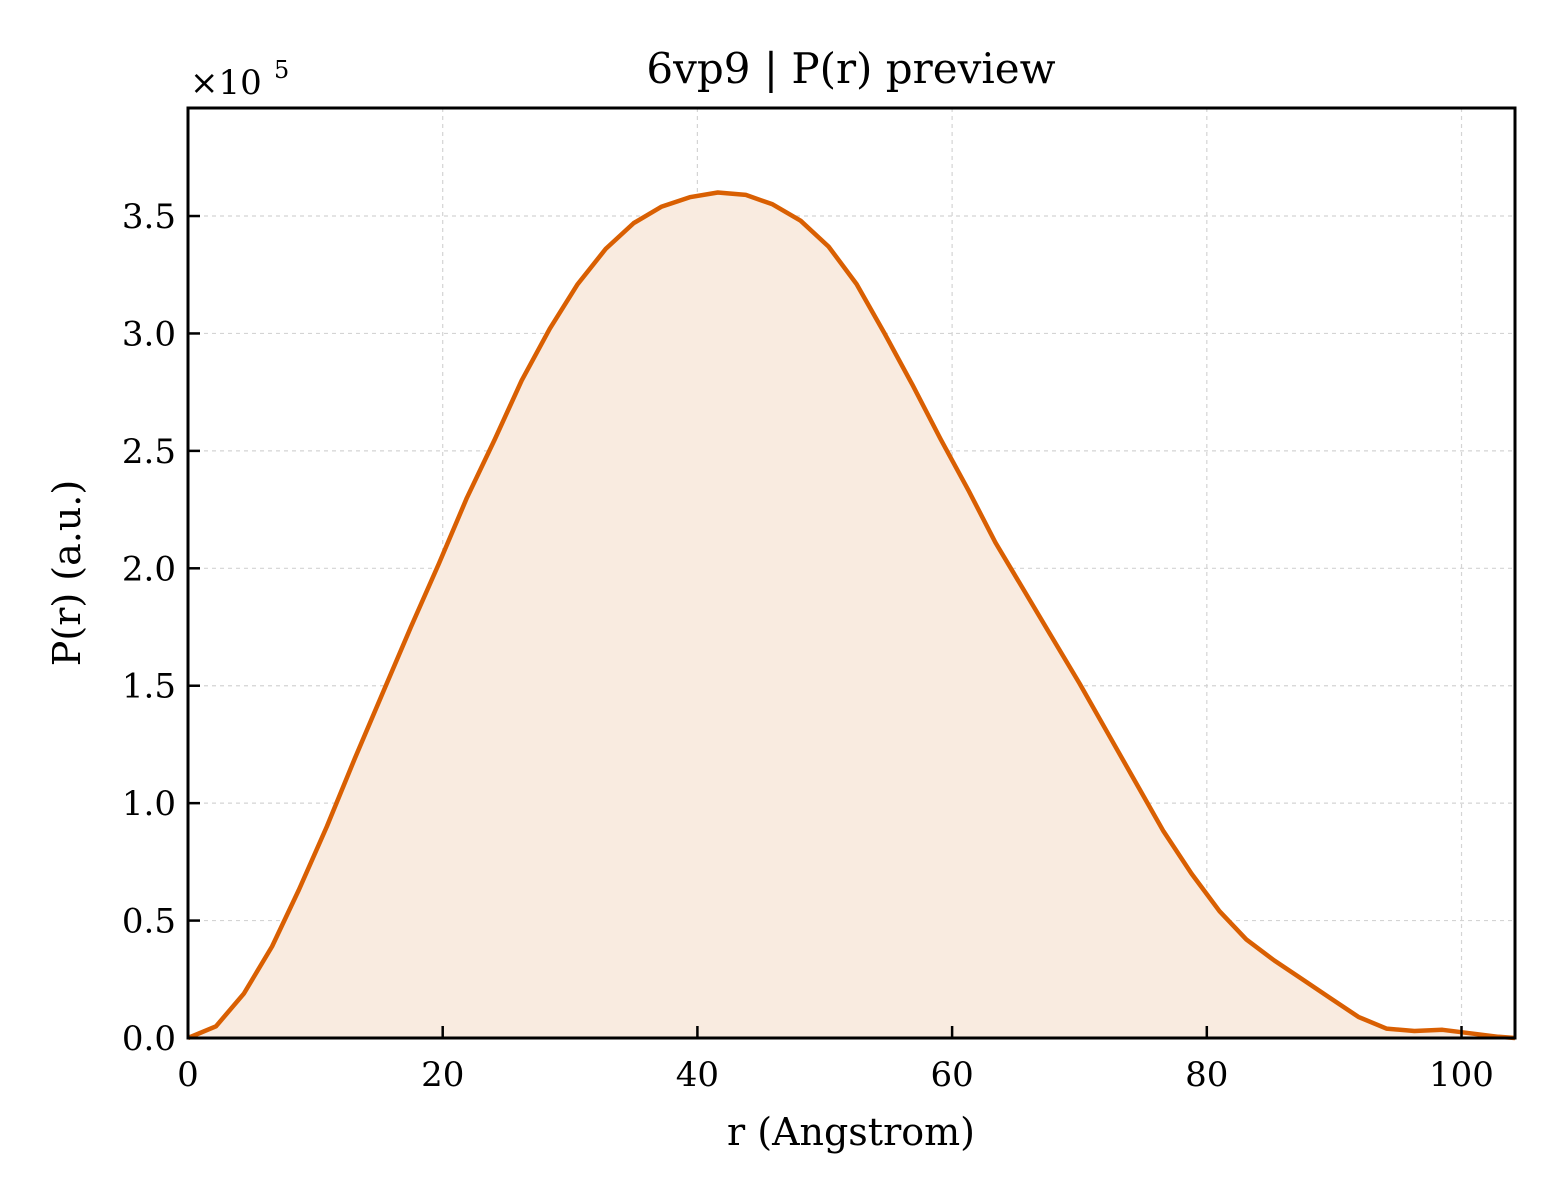  Describe the element at coordinates (951, 1075) in the screenshot. I see `x-tick-label: 60` at that location.